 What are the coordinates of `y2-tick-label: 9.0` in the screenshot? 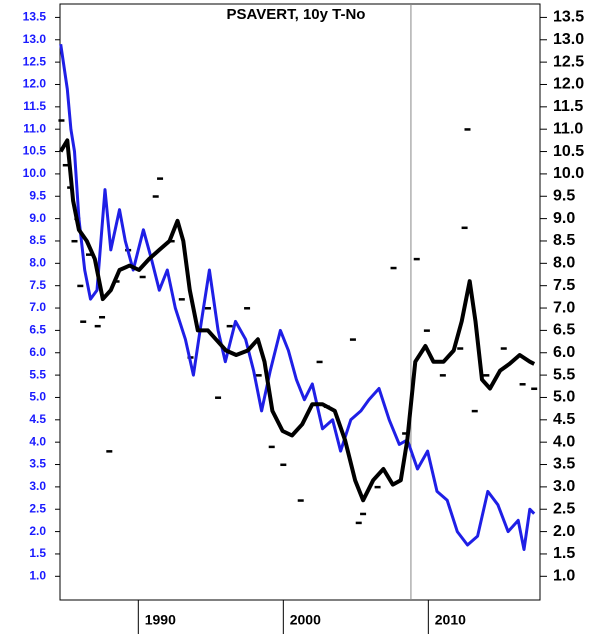 It's located at (564, 218).